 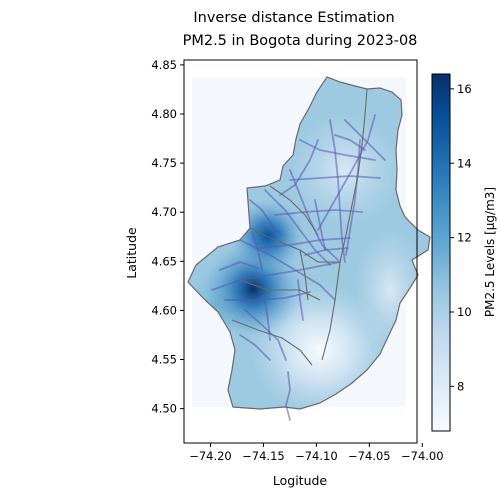 I want to click on x-tick-label-3: −74.05, so click(x=369, y=456).